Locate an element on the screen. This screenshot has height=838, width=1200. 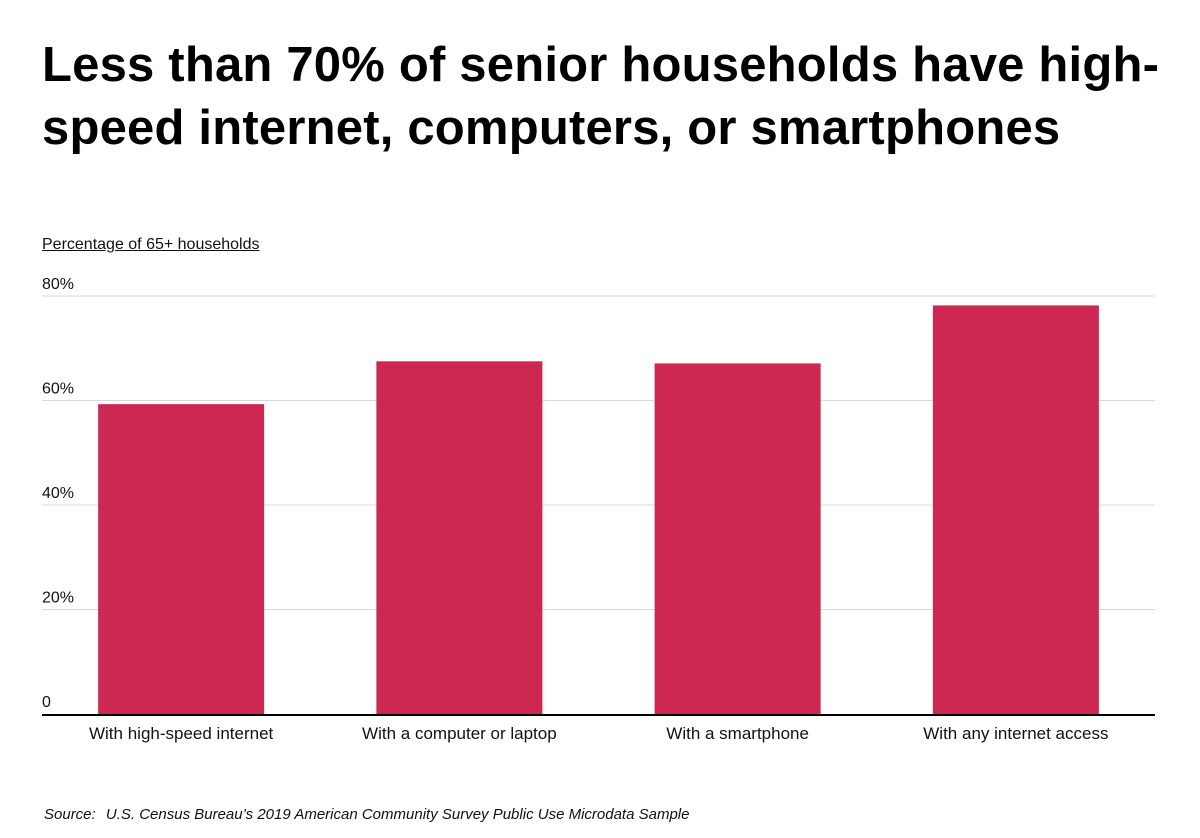
x-tick-label: With a smartphone is located at coordinates (737, 733).